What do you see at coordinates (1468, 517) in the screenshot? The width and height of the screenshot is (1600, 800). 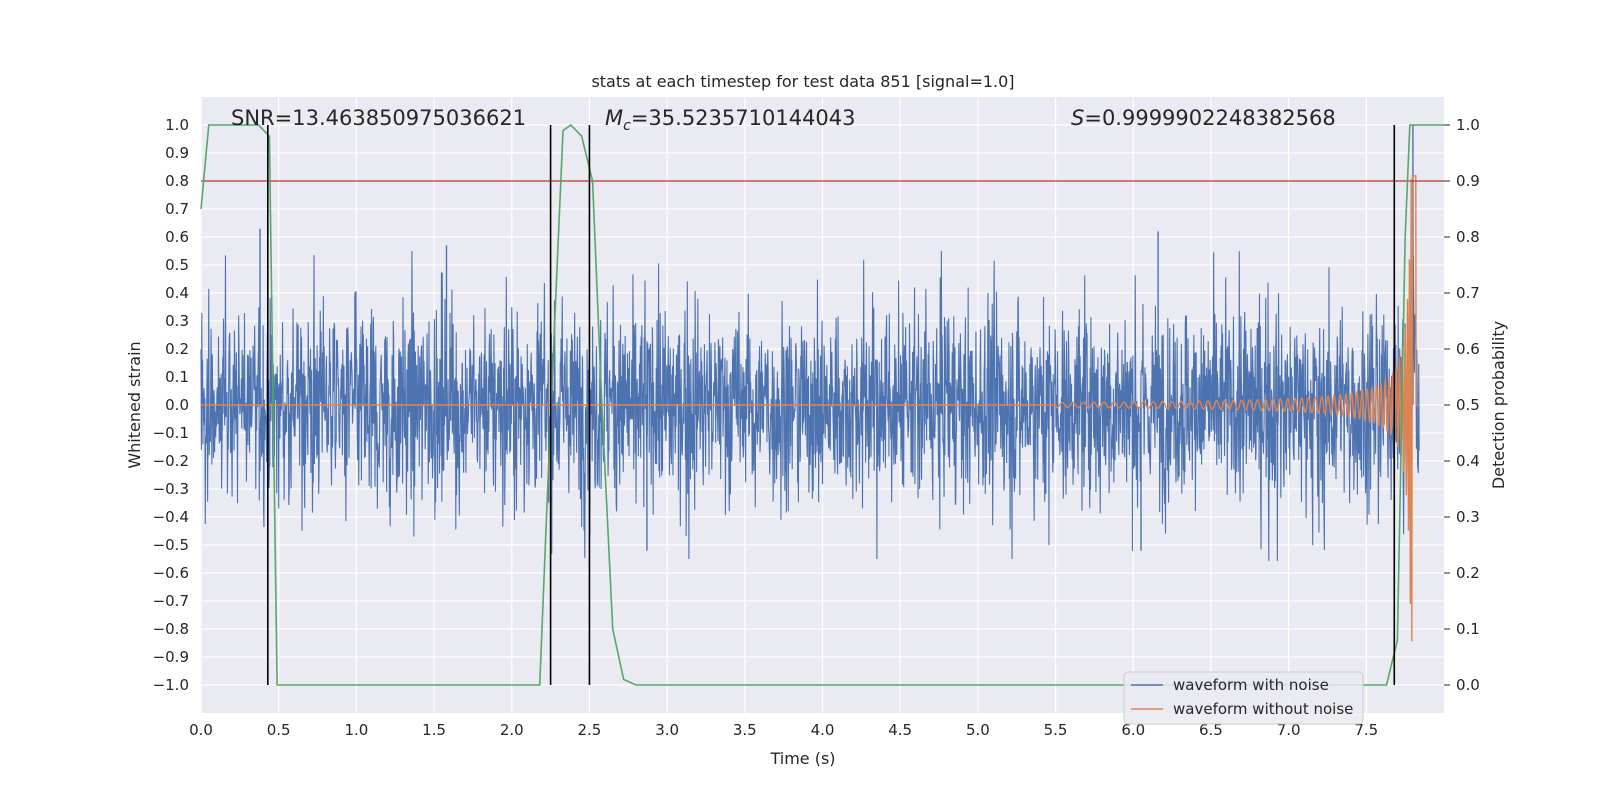 I see `y2-tick-label: 0.3` at bounding box center [1468, 517].